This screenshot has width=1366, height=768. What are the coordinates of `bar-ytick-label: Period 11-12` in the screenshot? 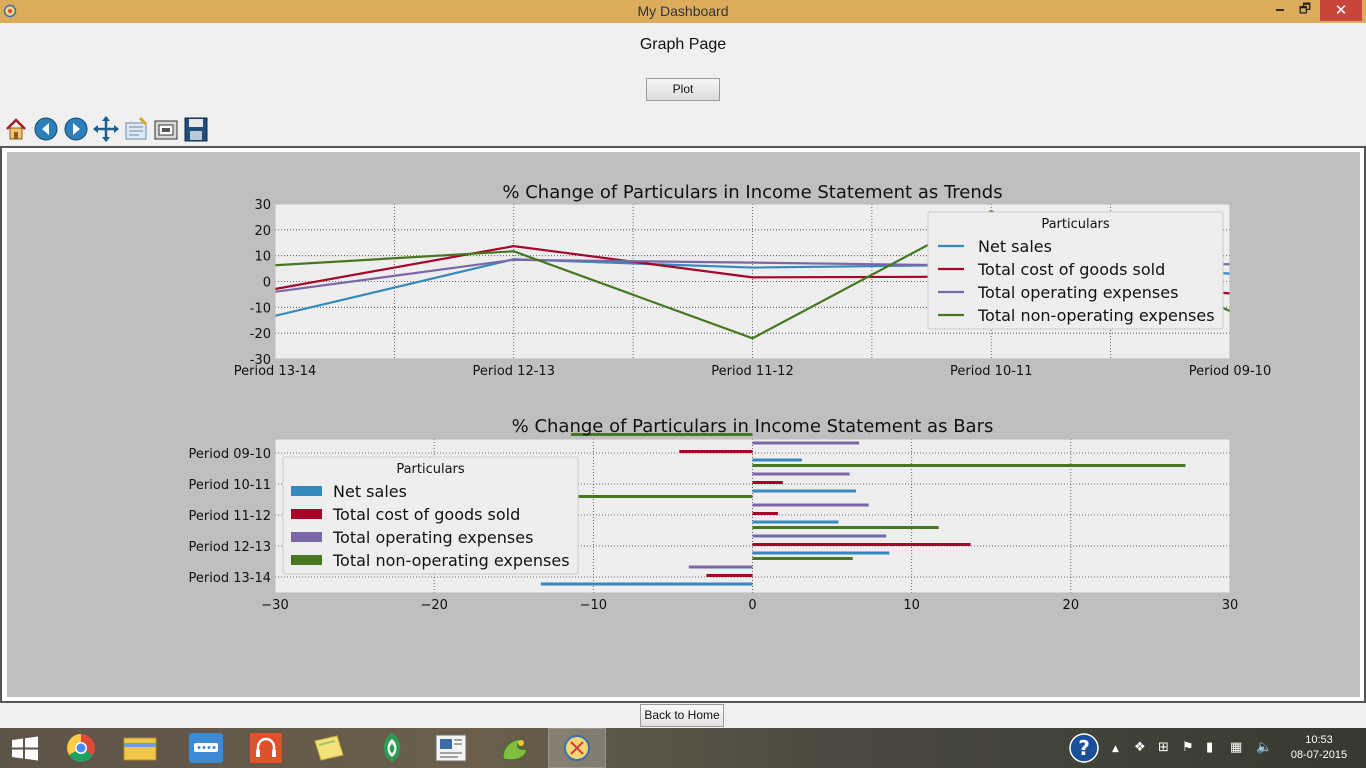 It's located at (230, 516).